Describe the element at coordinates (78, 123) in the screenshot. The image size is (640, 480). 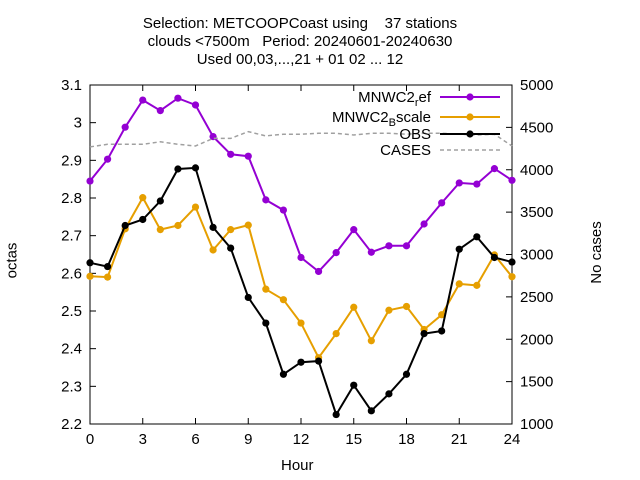
I see `y-tick-label: 3` at that location.